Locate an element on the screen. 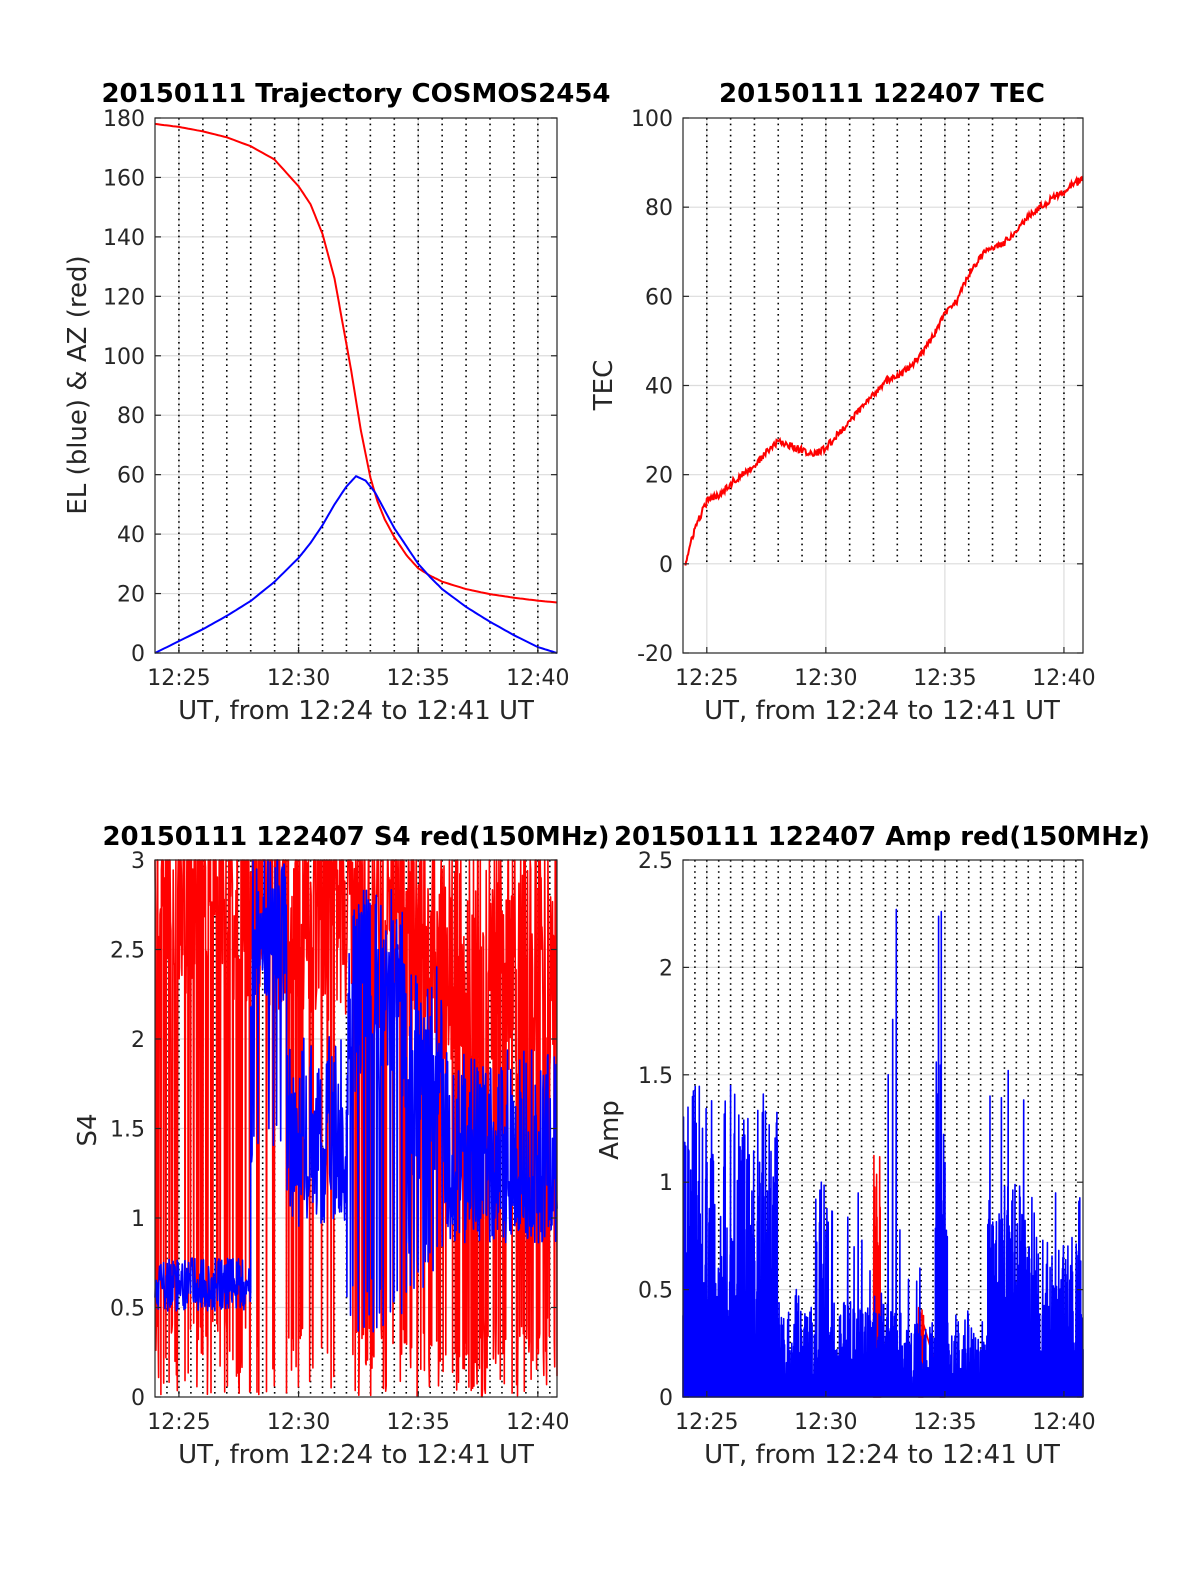 Image resolution: width=1200 pixels, height=1575 pixels. trajectory-ytick-label: 80 is located at coordinates (131, 416).